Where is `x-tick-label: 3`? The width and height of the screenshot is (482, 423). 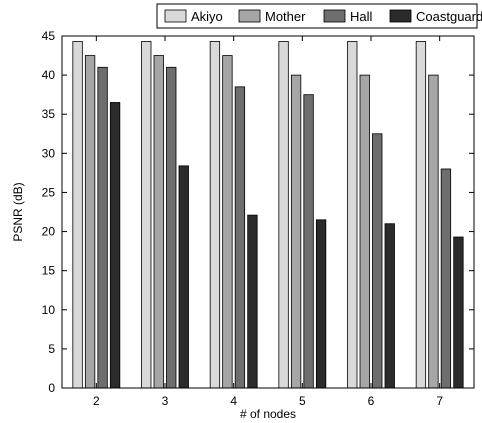 x-tick-label: 3 is located at coordinates (165, 401).